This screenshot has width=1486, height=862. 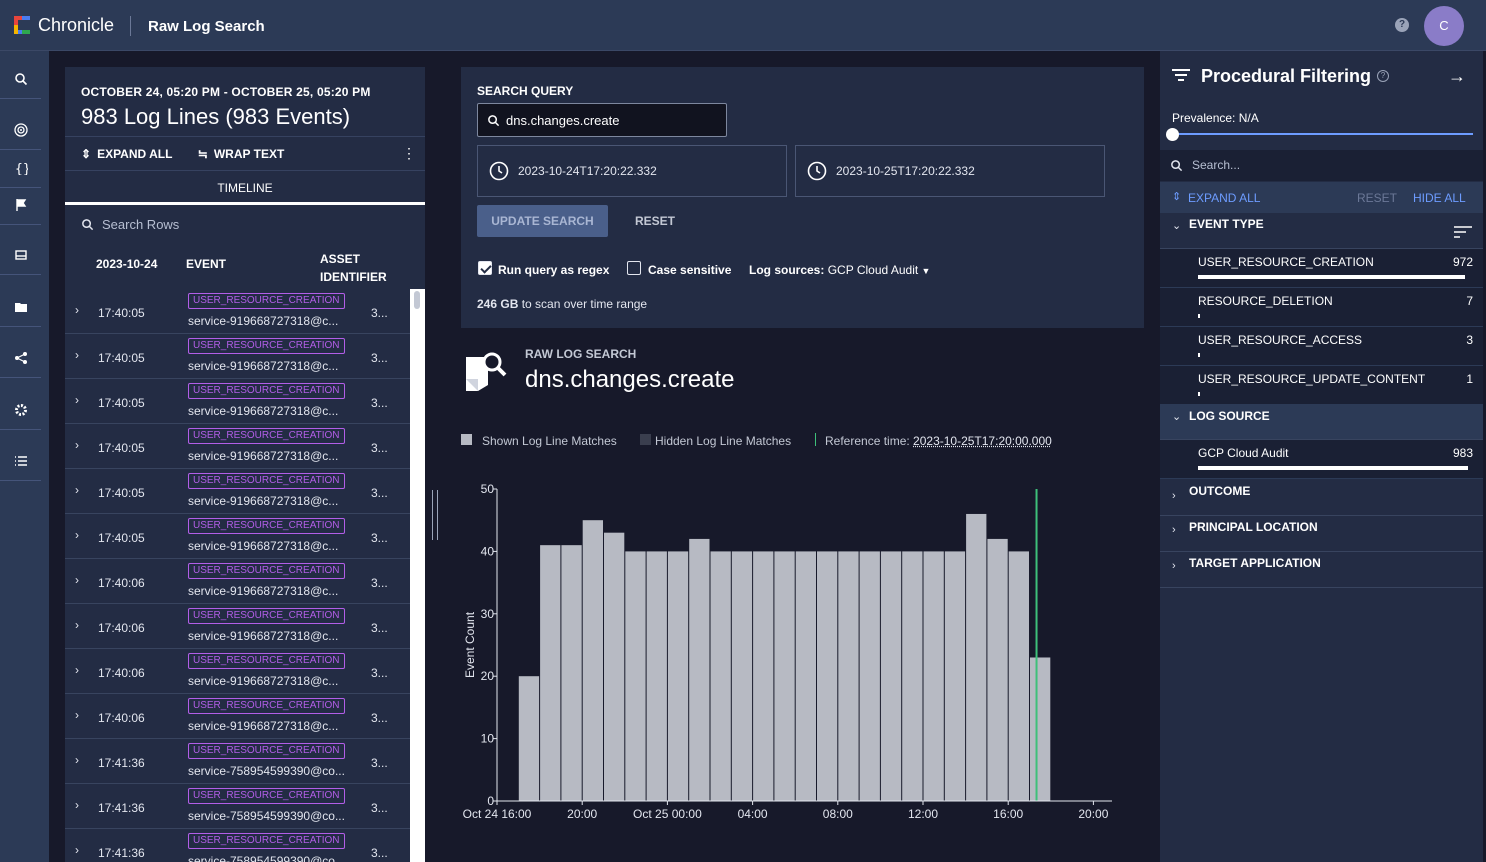 What do you see at coordinates (1439, 198) in the screenshot?
I see `hide-all-button: HIDE ALL` at bounding box center [1439, 198].